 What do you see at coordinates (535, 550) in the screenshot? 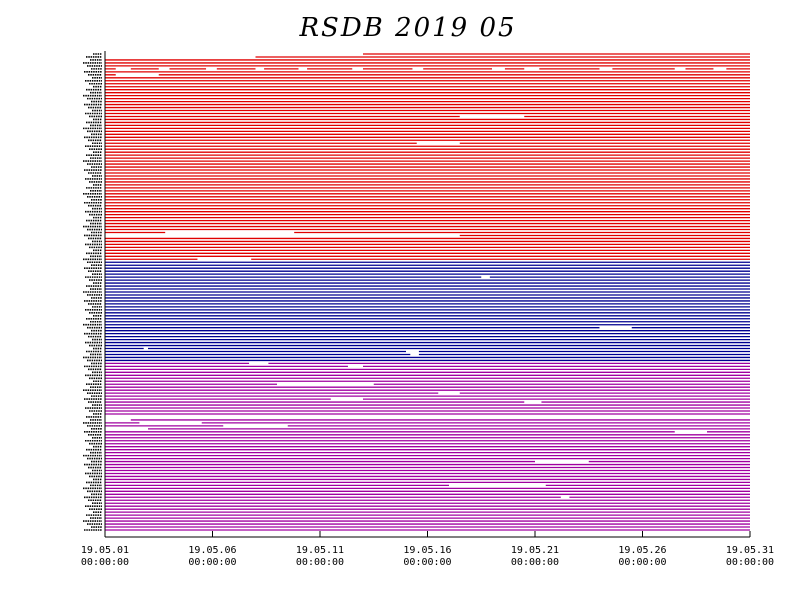
I see `x-tick-date: 19.05.21` at bounding box center [535, 550].